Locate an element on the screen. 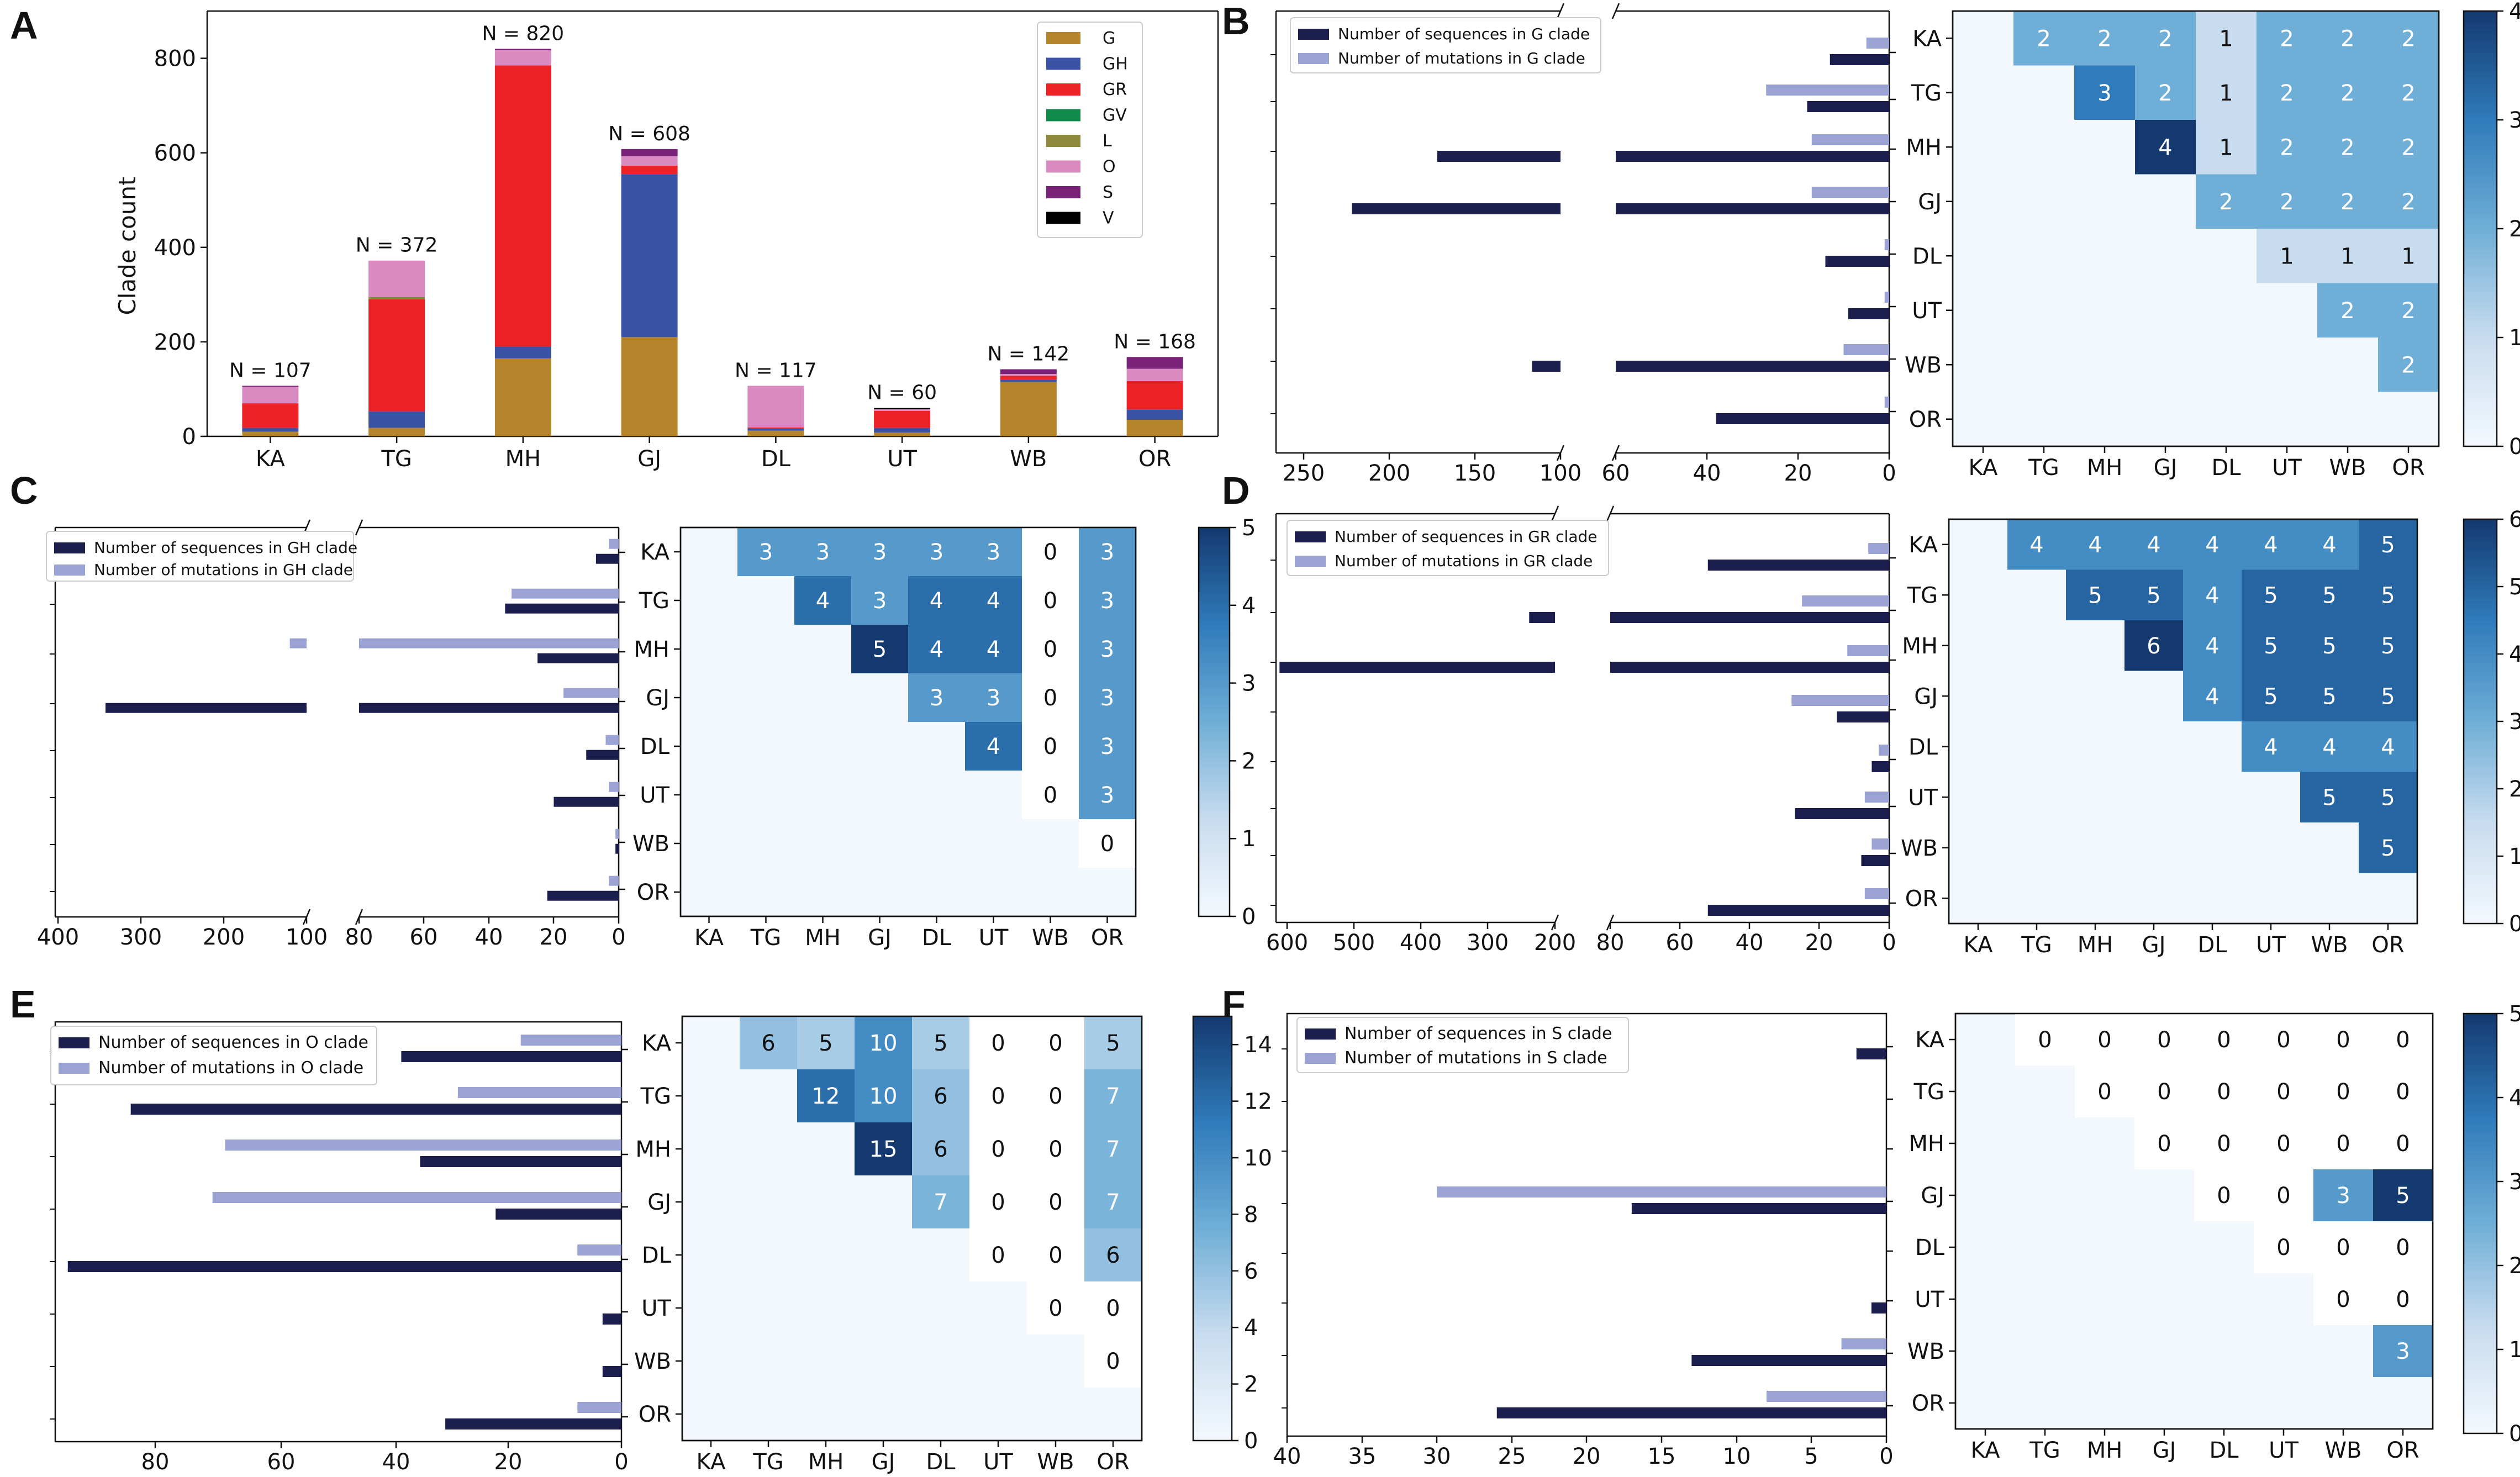 This screenshot has height=1477, width=2520. x-tick-label: 80 is located at coordinates (359, 938).